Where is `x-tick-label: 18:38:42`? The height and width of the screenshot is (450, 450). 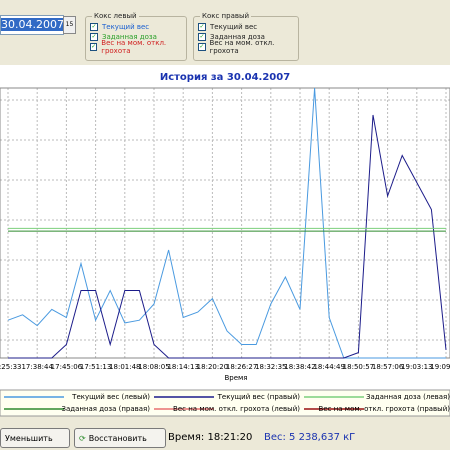 x-tick-label: 18:38:42 is located at coordinates (299, 367).